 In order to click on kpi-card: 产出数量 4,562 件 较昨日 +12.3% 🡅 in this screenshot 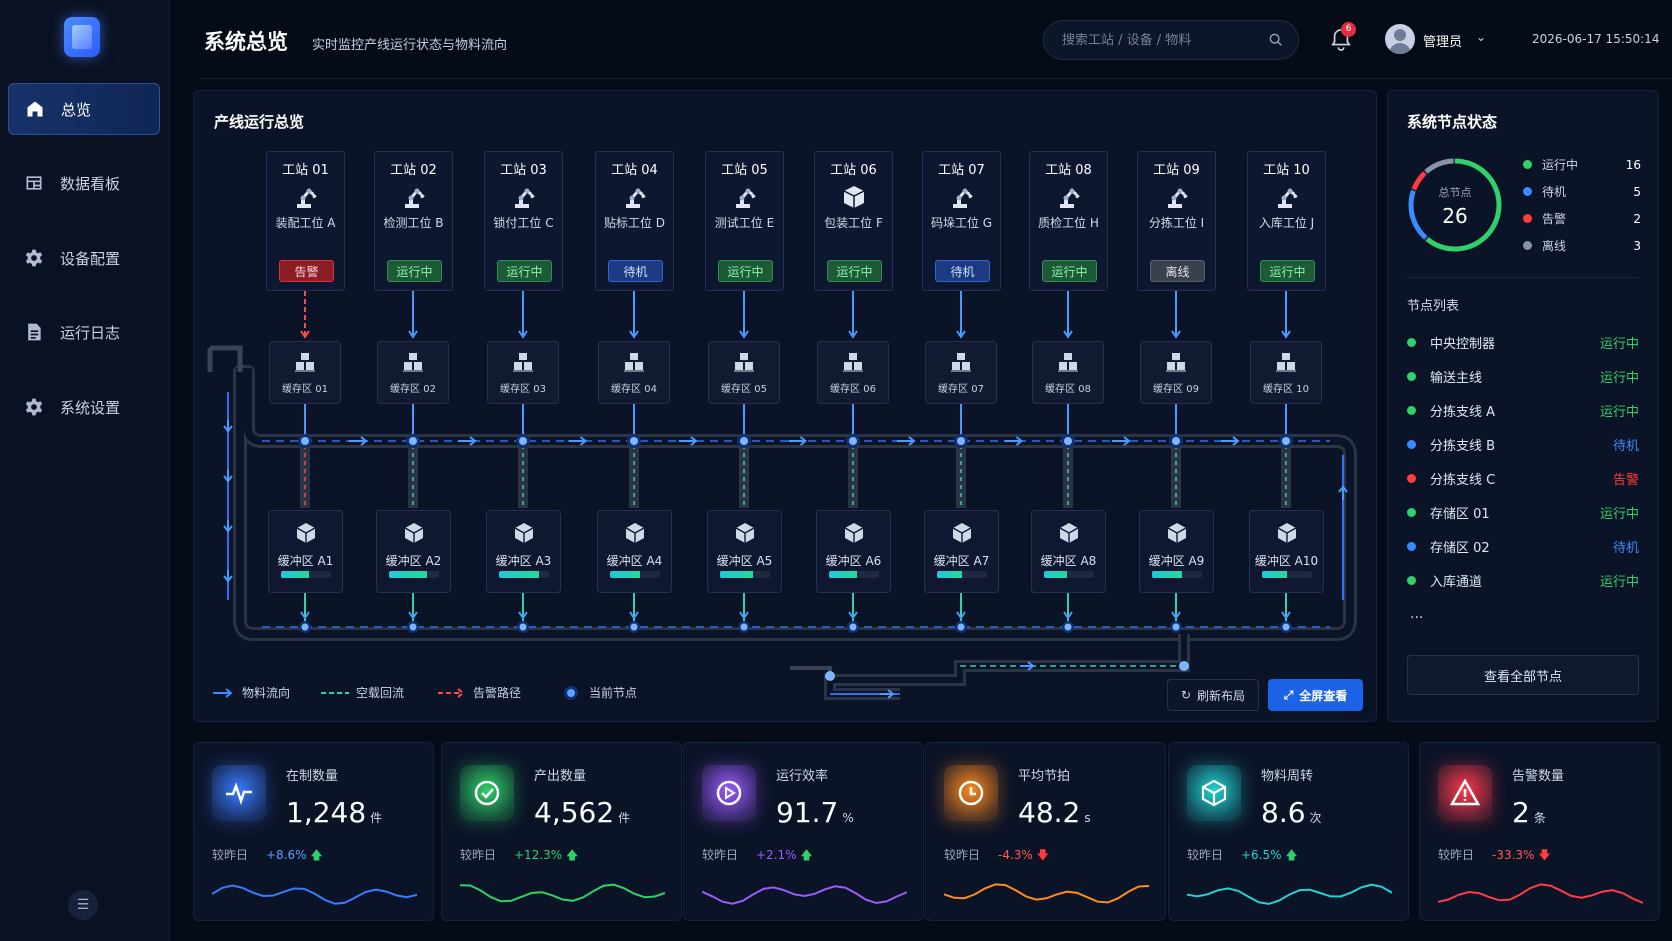, I will do `click(561, 831)`.